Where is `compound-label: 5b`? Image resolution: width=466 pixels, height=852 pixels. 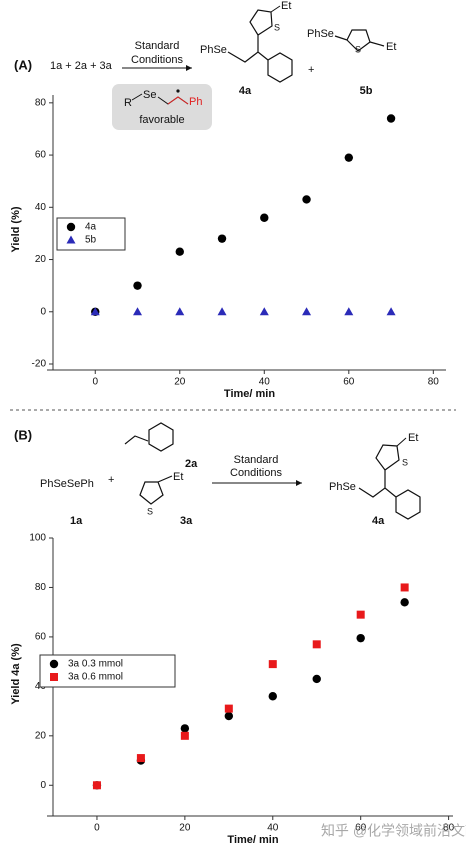
compound-label: 5b is located at coordinates (366, 91).